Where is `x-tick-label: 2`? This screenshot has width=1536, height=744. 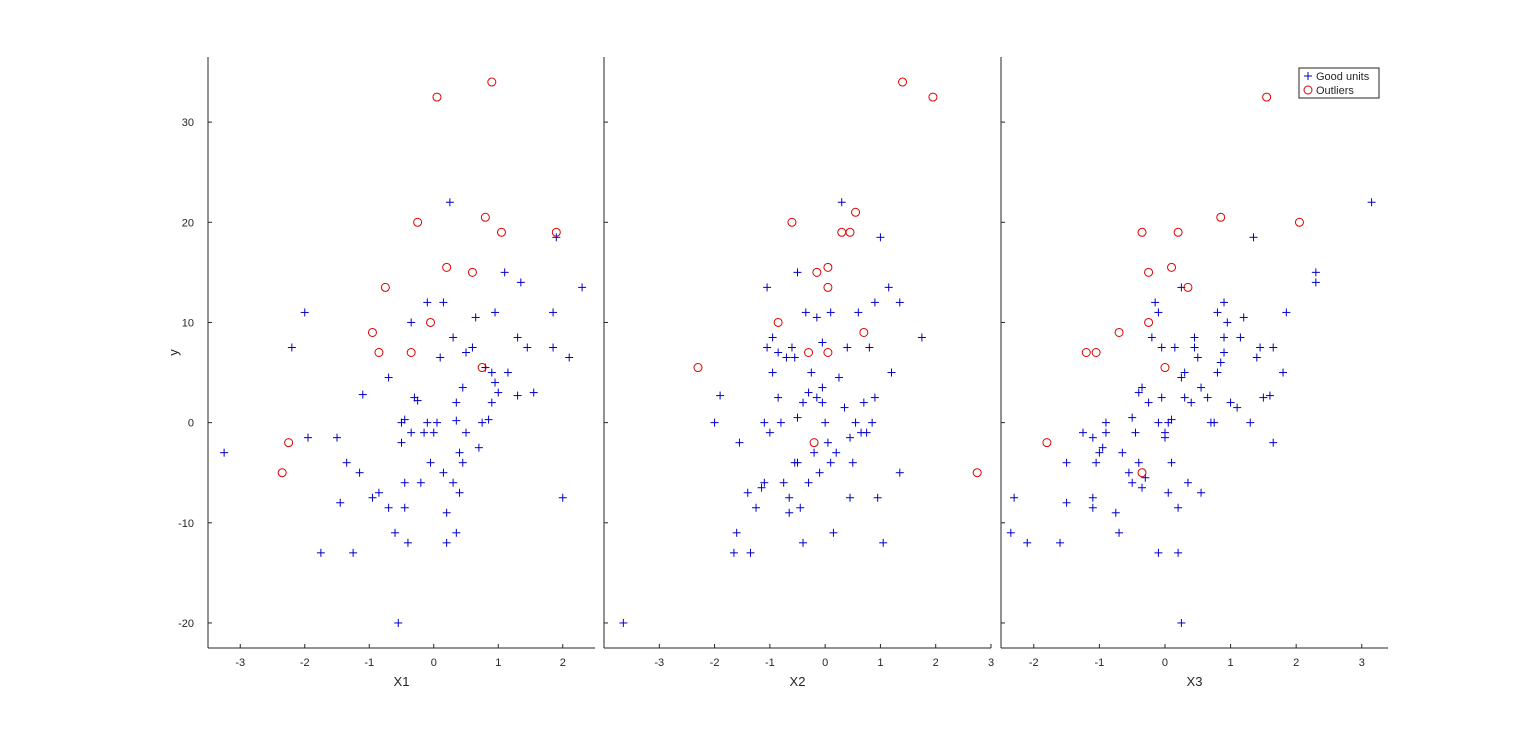
x-tick-label: 2 is located at coordinates (1296, 663).